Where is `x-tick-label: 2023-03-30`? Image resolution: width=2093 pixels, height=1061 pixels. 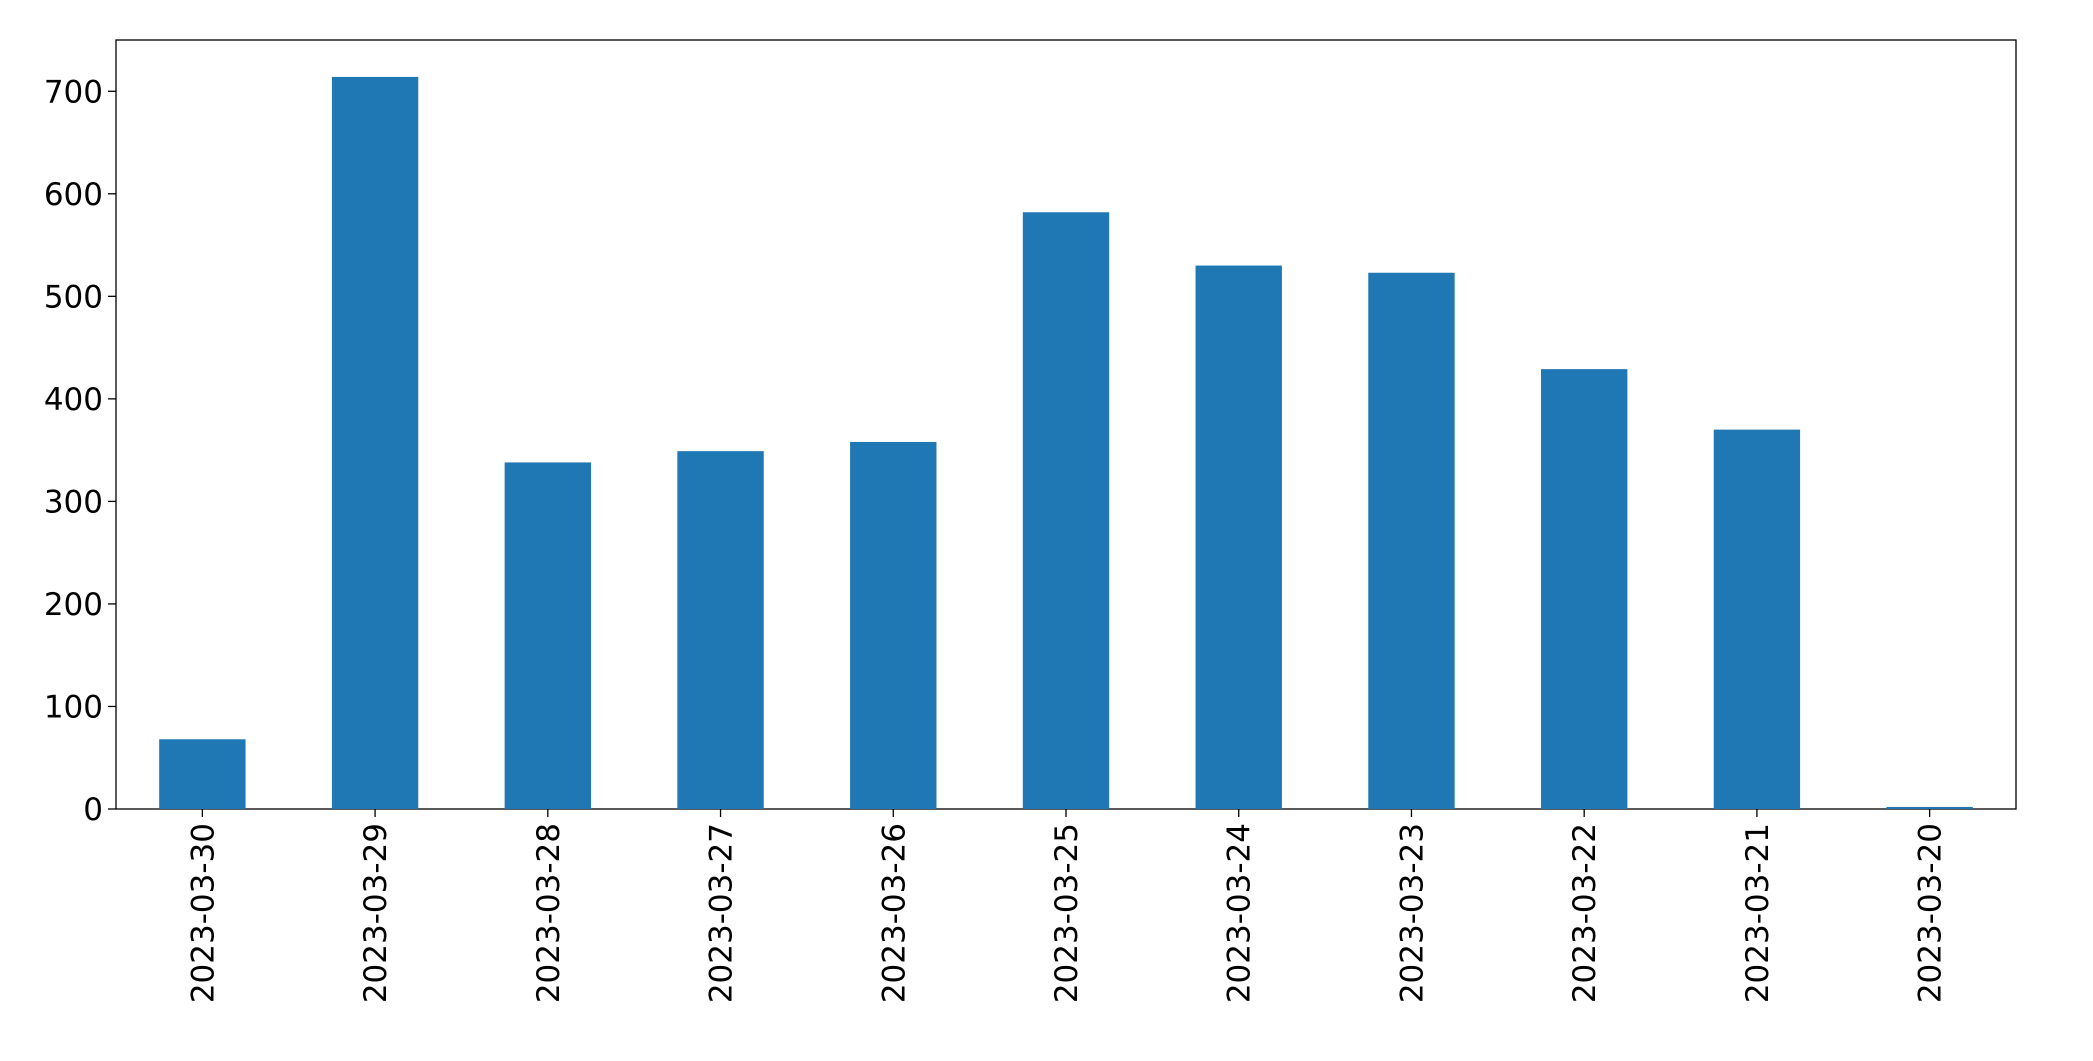 x-tick-label: 2023-03-30 is located at coordinates (203, 913).